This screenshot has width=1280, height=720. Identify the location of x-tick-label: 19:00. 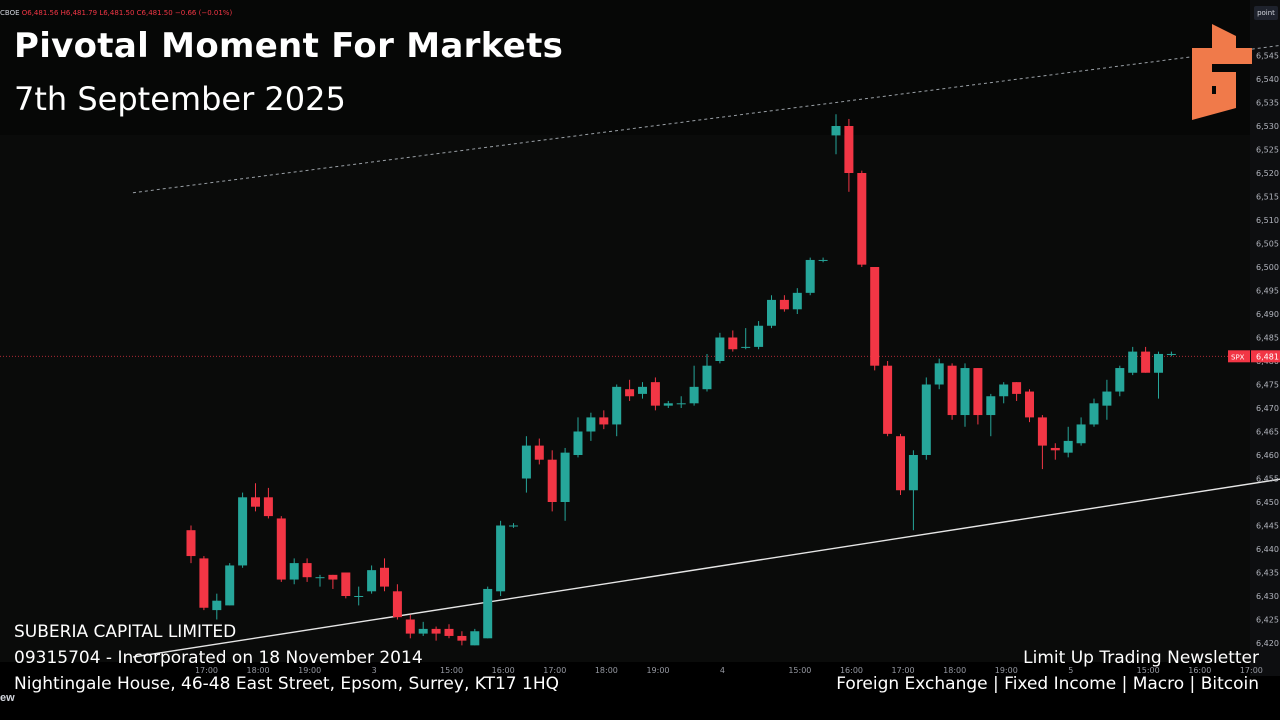
(1006, 670).